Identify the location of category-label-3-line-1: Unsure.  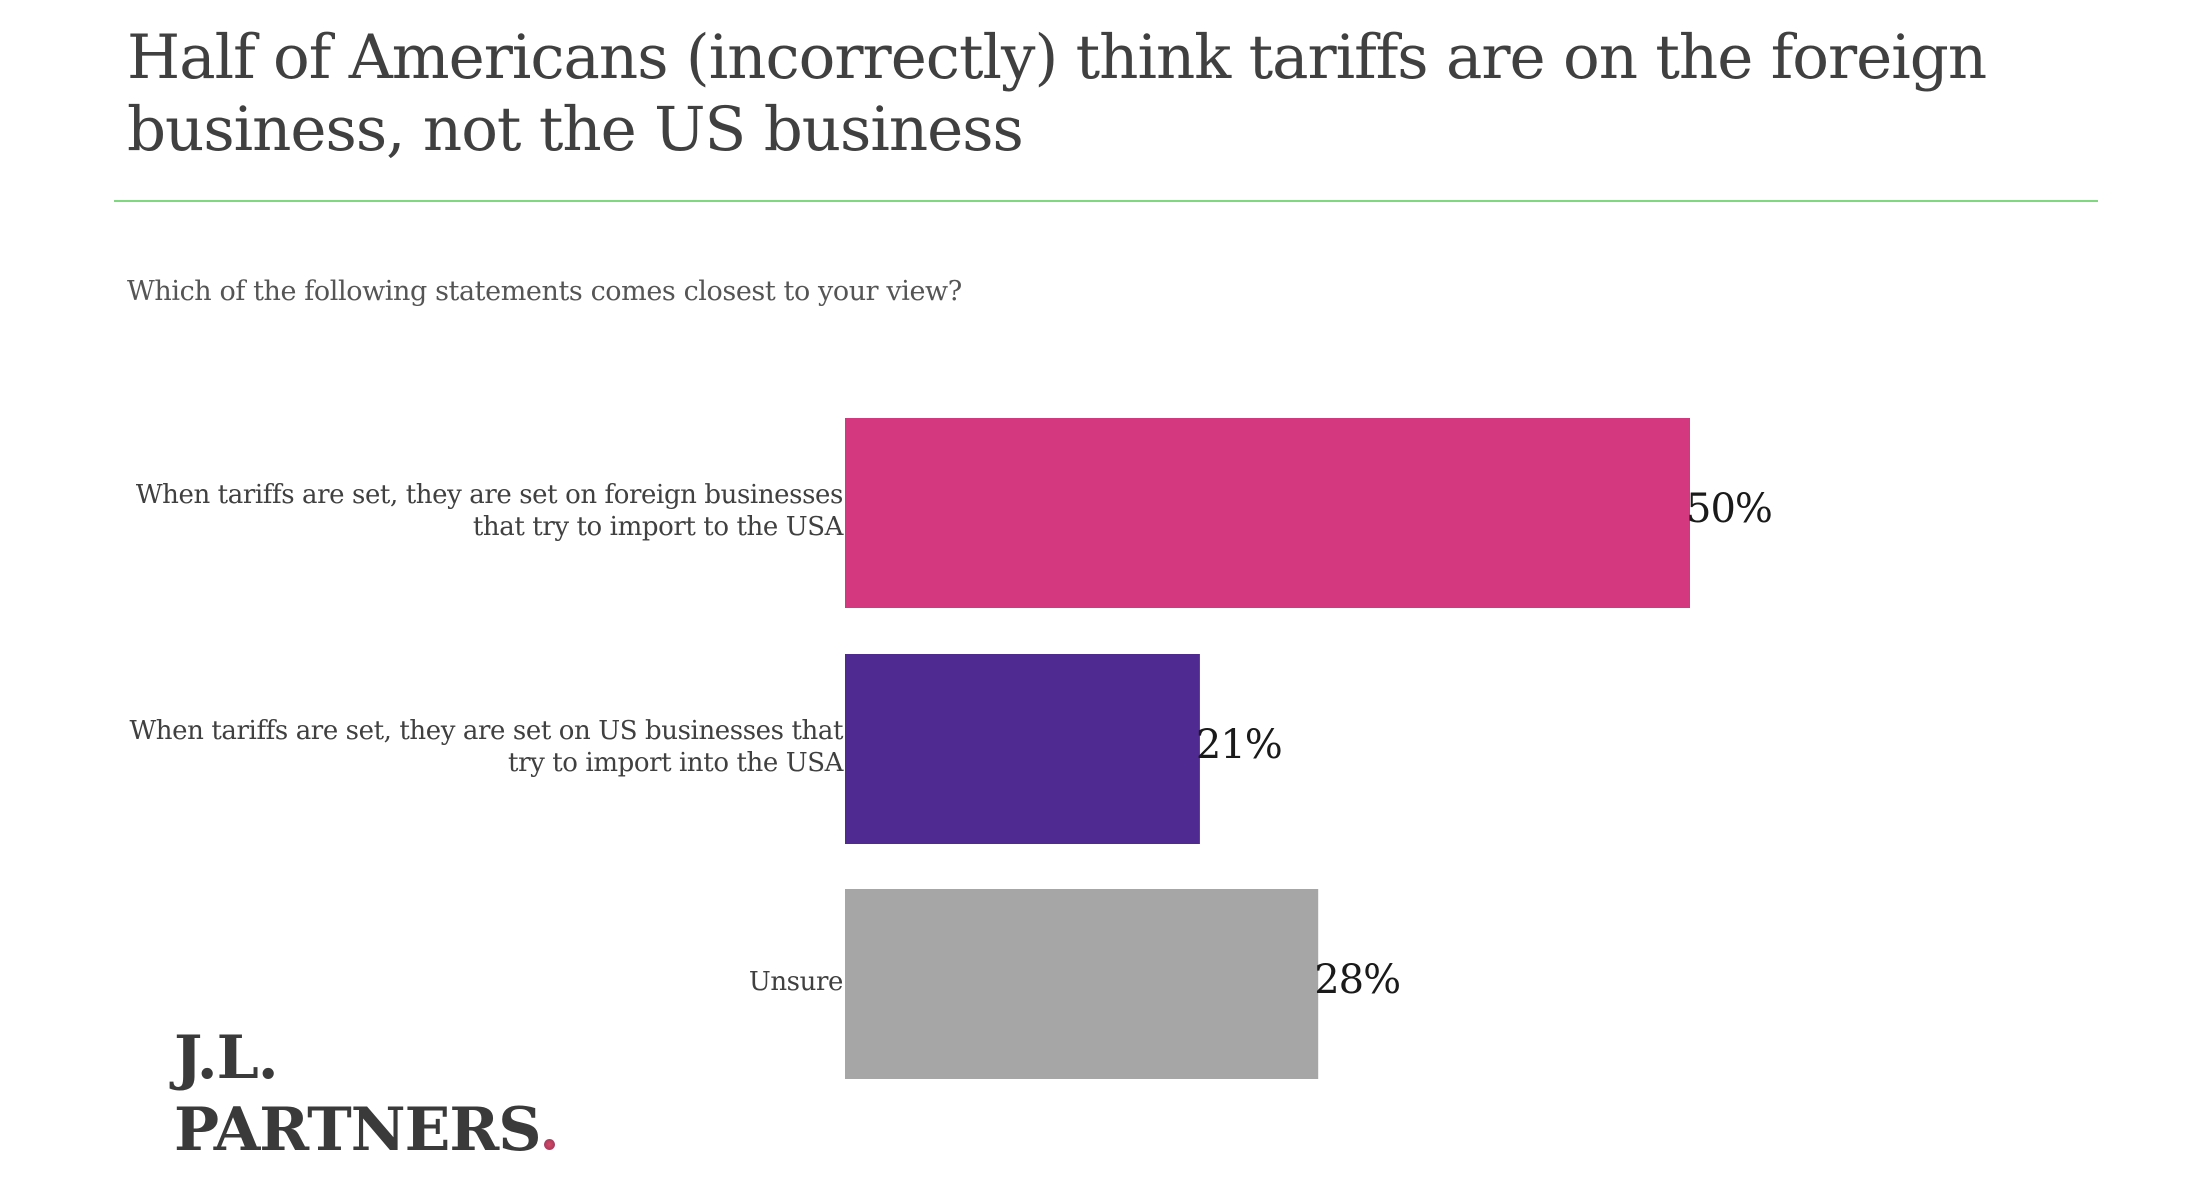
(796, 982).